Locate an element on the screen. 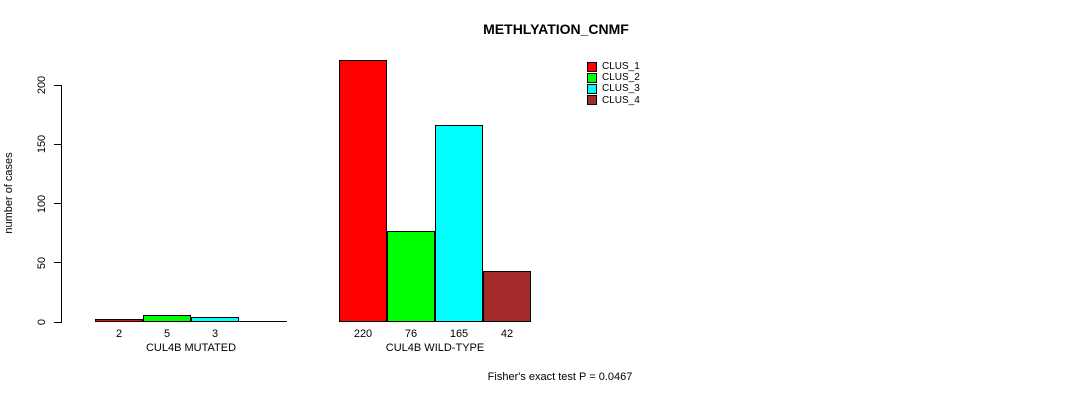 Image resolution: width=1090 pixels, height=400 pixels. y-tick-label: 50 is located at coordinates (42, 262).